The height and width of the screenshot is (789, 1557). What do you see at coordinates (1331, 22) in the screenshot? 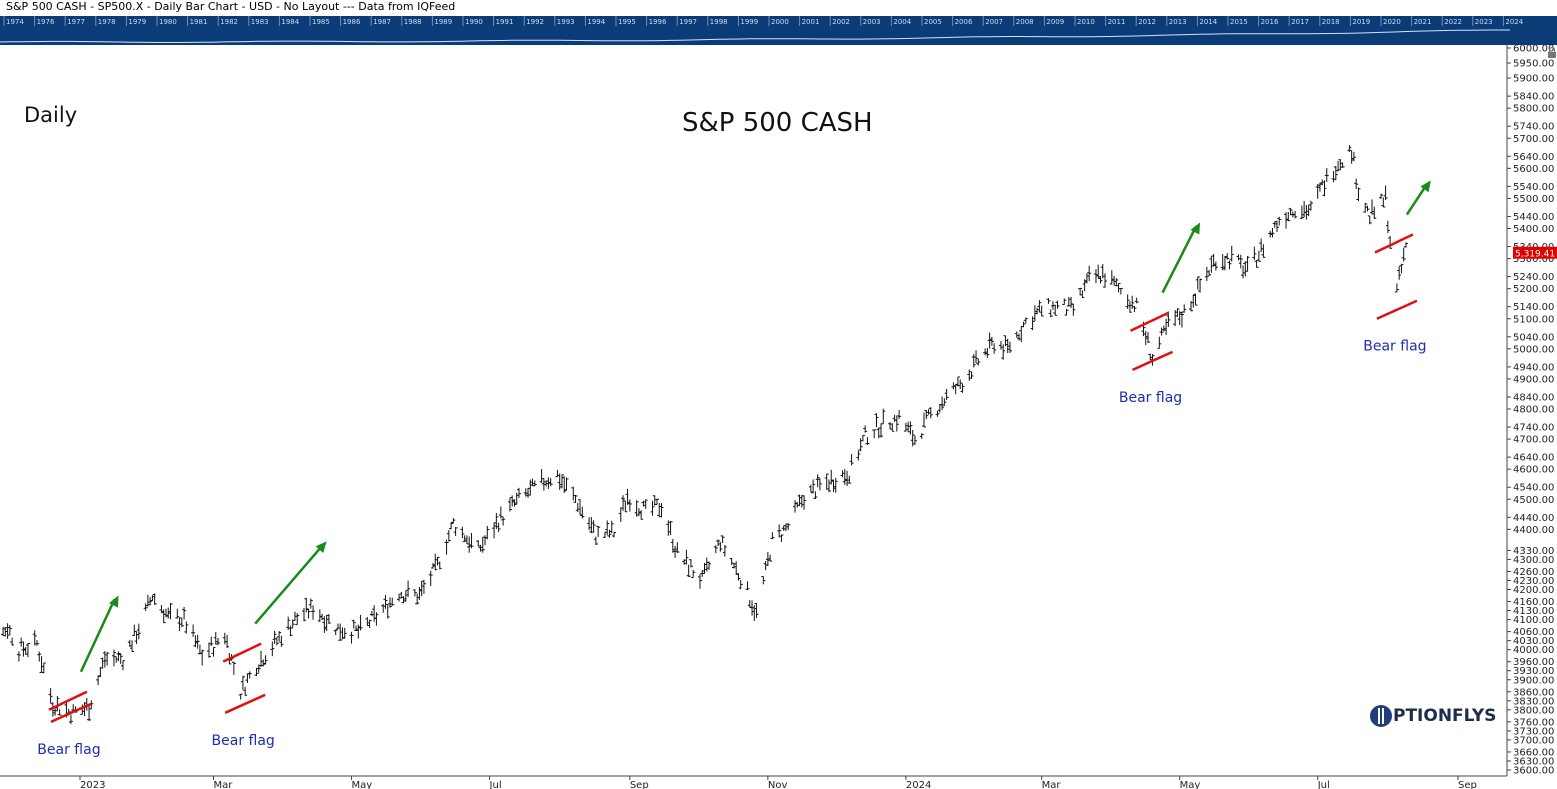
I see `overview-year-label: 2018` at bounding box center [1331, 22].